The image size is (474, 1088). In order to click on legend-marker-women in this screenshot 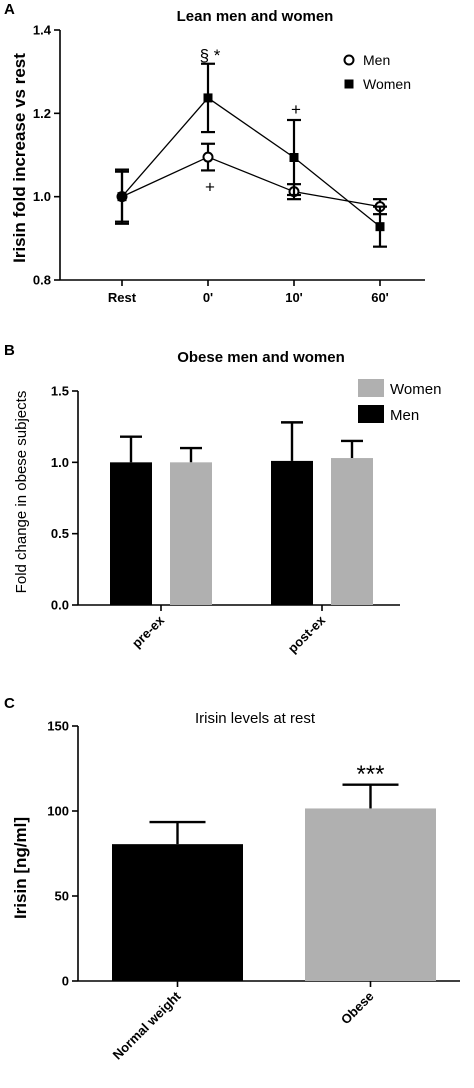, I will do `click(349, 84)`.